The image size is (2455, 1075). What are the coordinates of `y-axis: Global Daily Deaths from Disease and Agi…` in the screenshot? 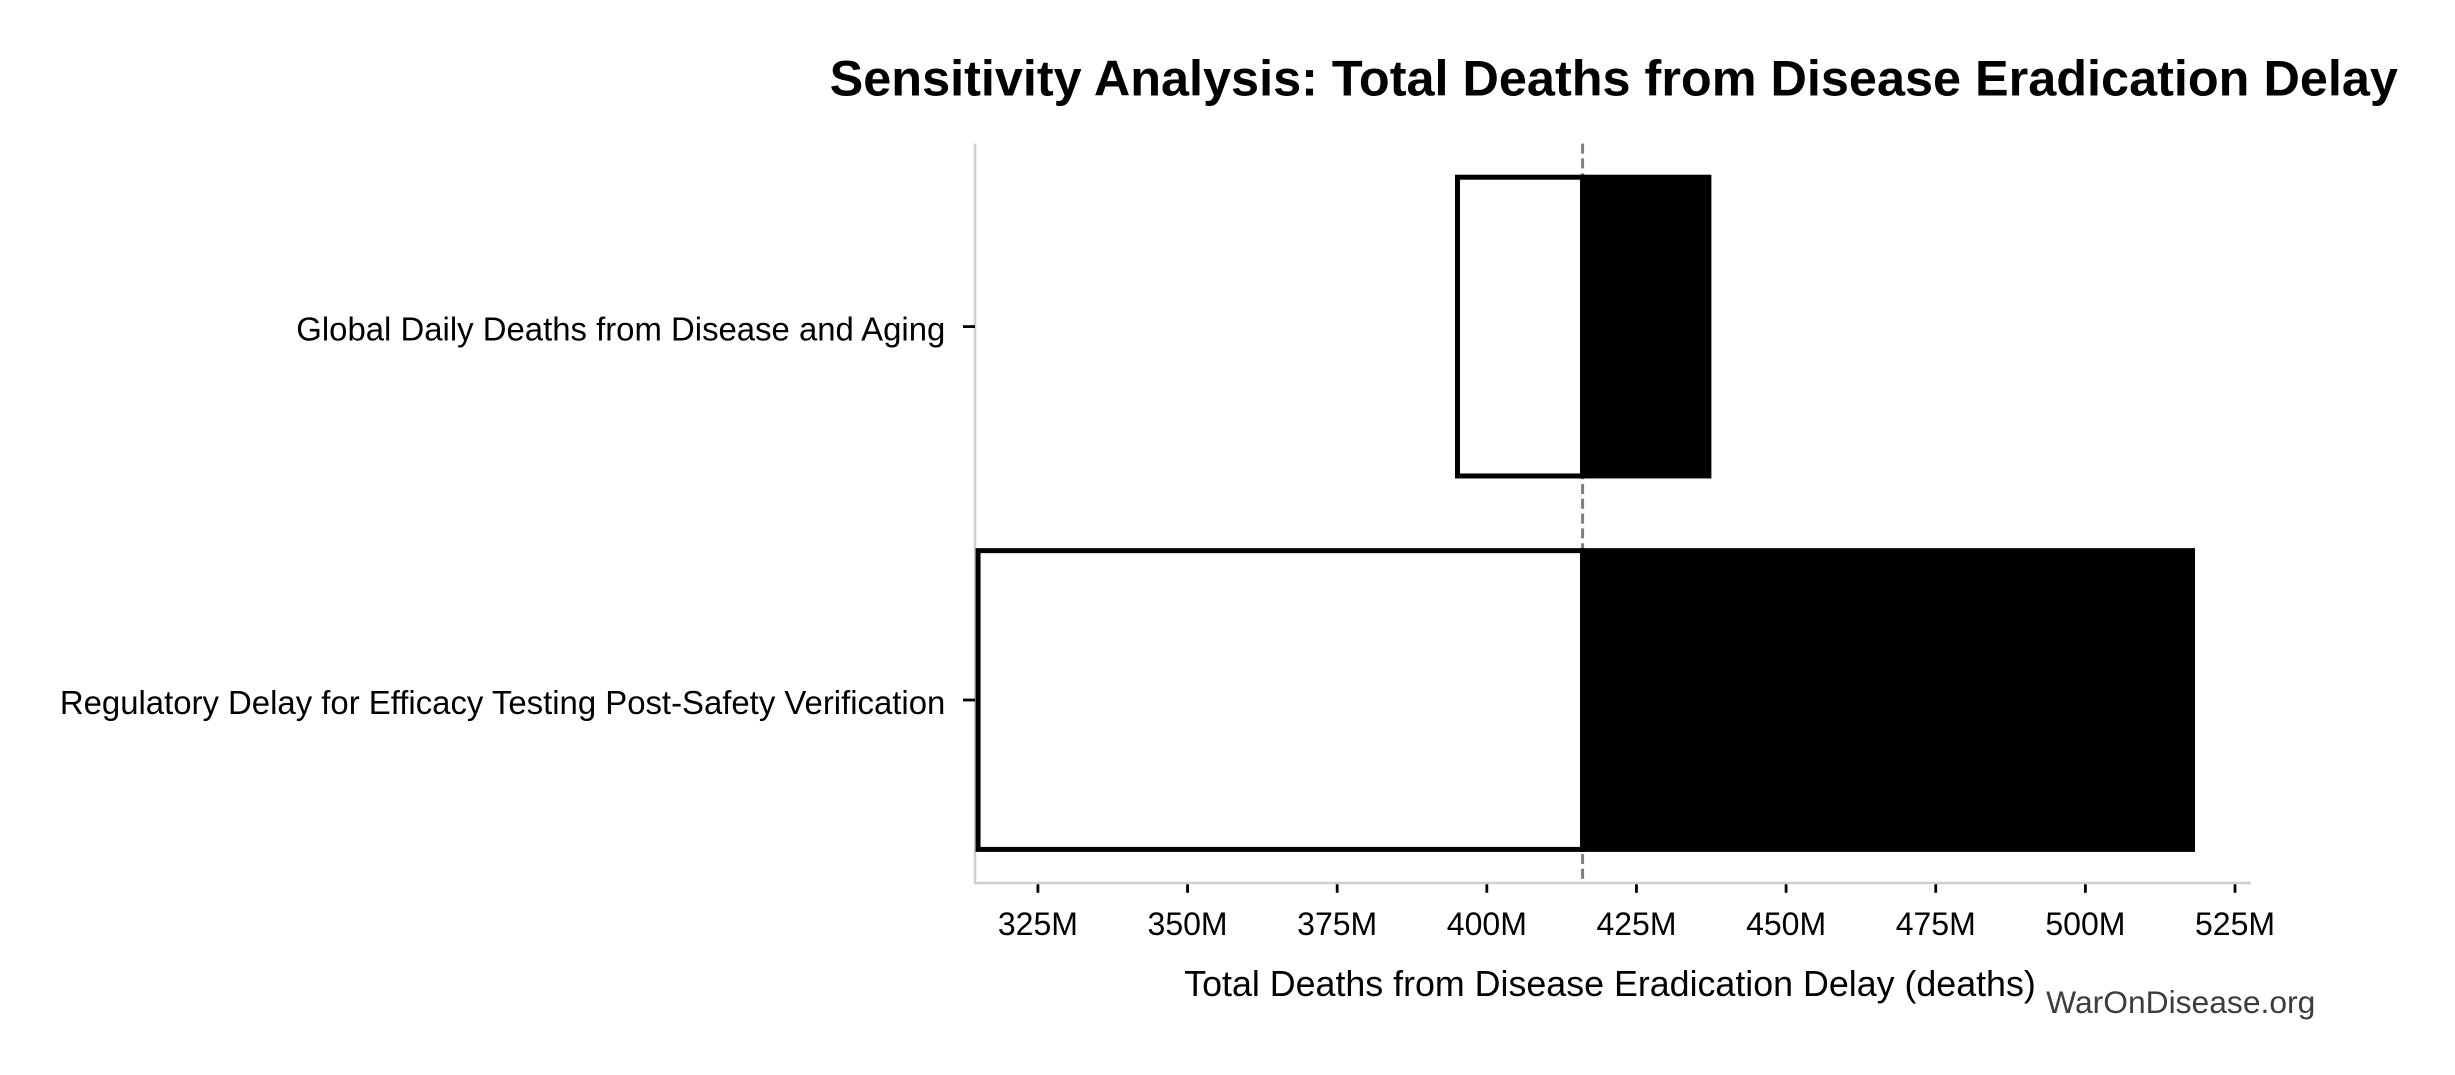 It's located at (517, 515).